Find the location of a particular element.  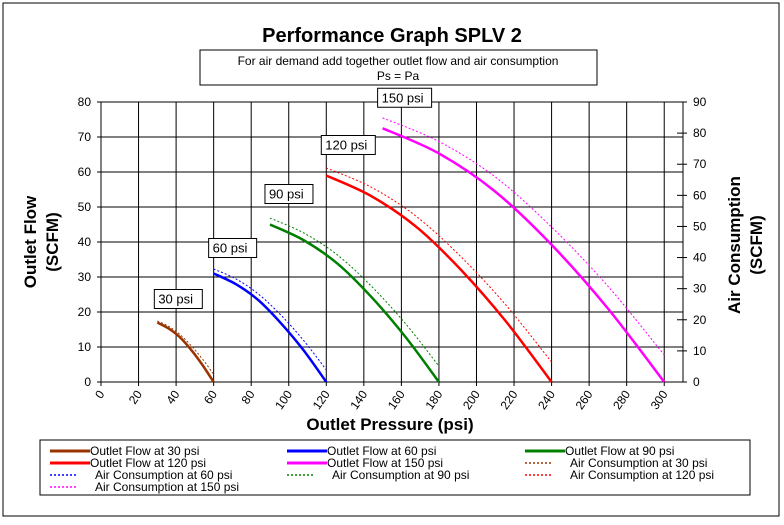

y-tick-label: 60 is located at coordinates (85, 172).